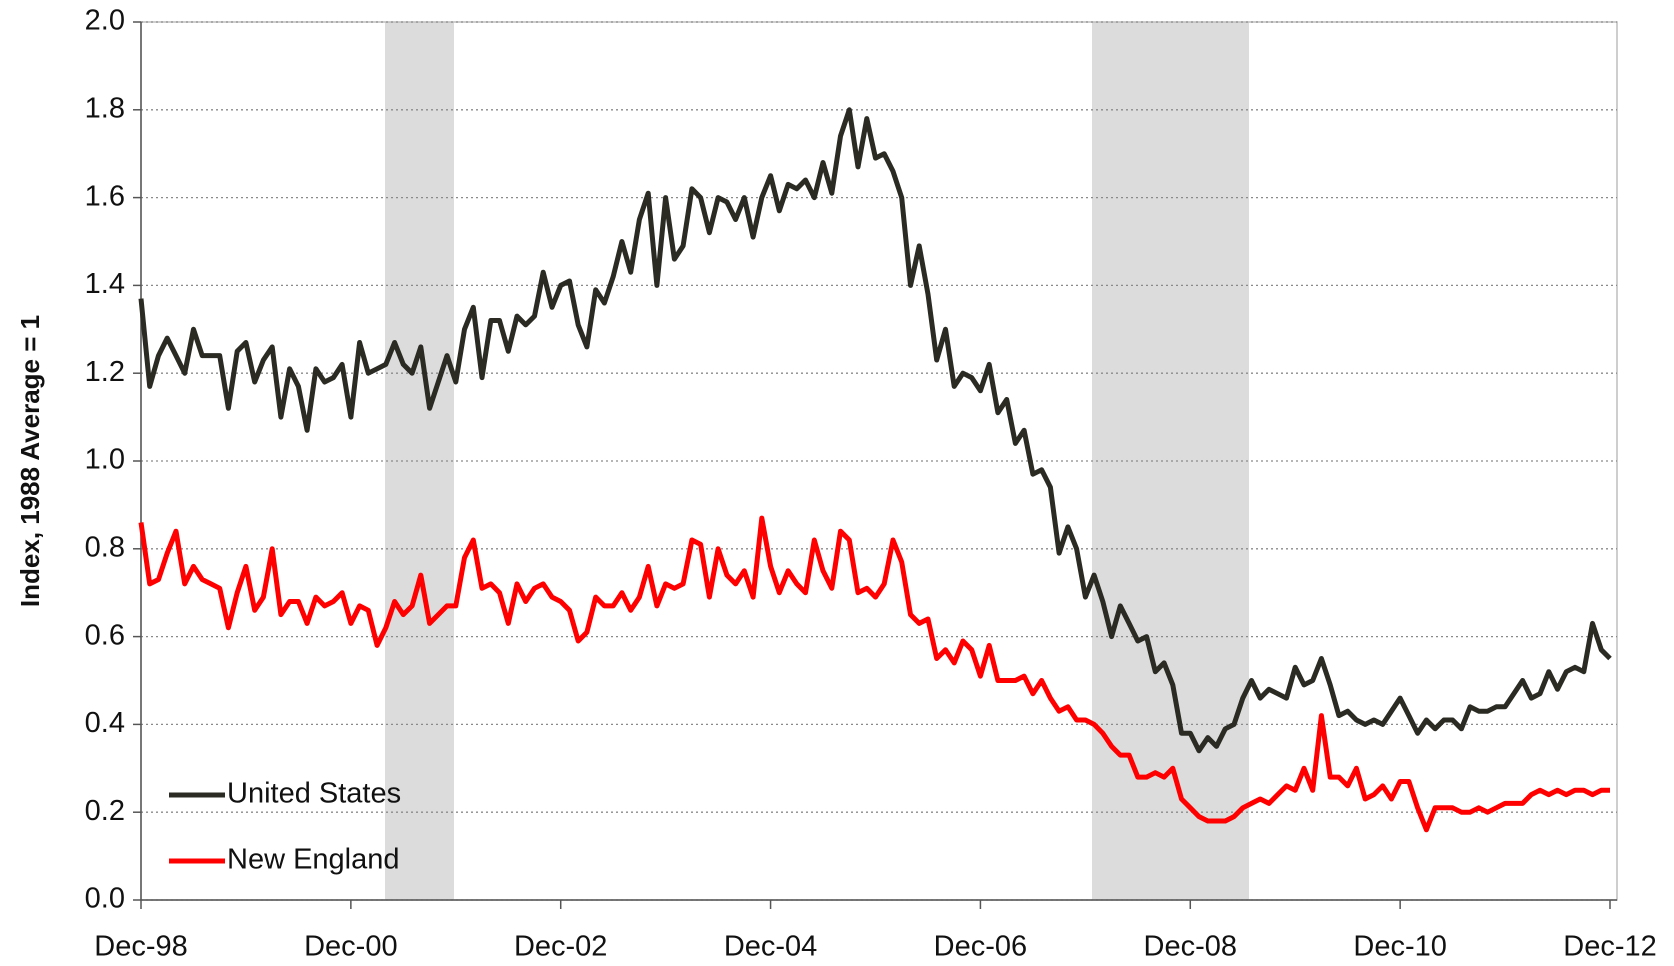  I want to click on y-tick-label: 0.8, so click(105, 547).